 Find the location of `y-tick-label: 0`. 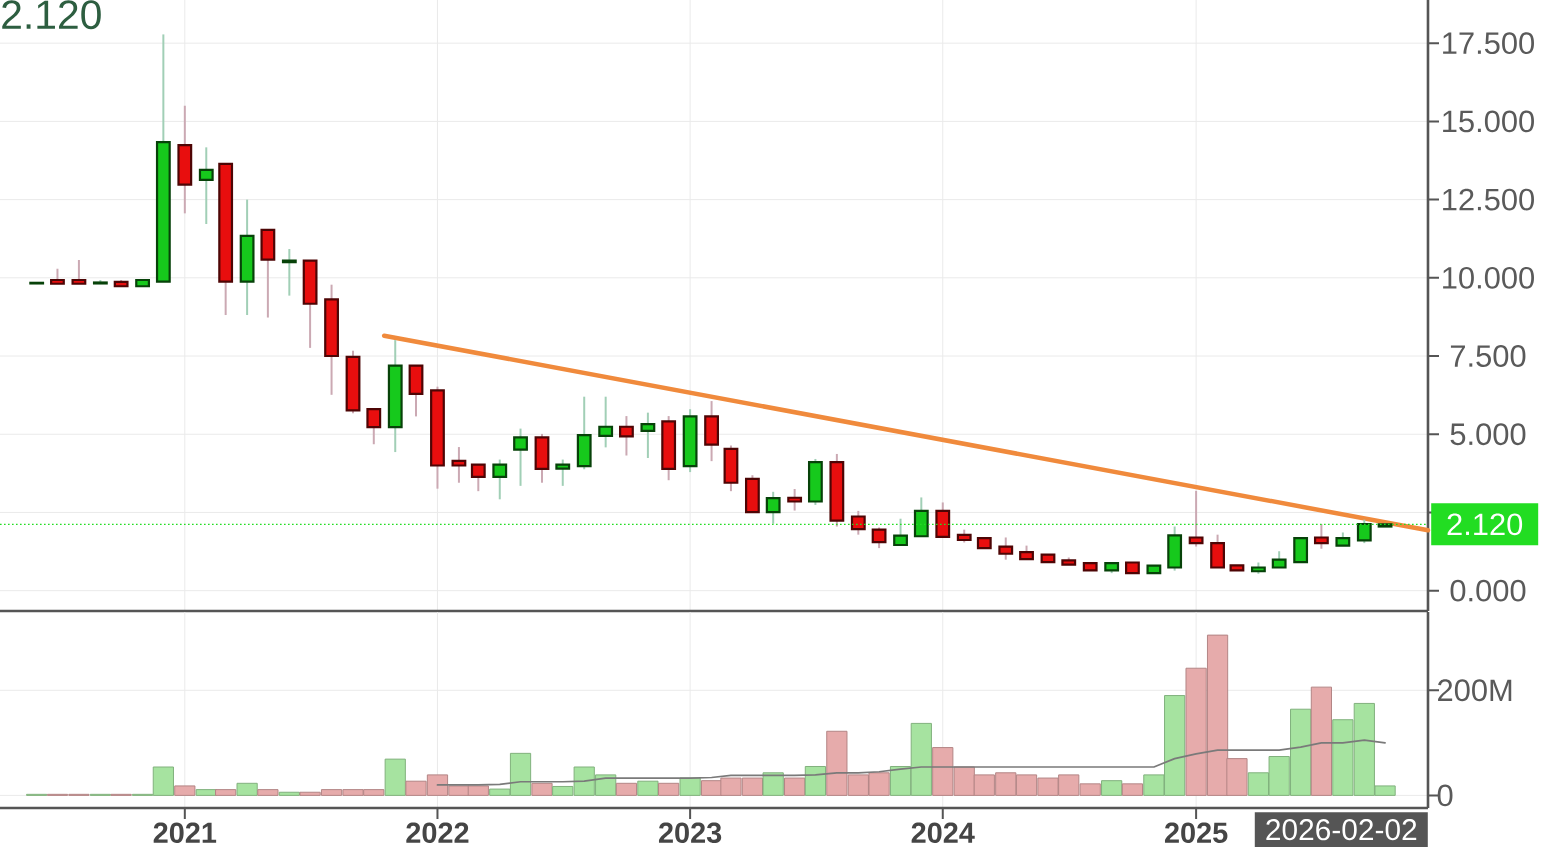

y-tick-label: 0 is located at coordinates (1445, 795).